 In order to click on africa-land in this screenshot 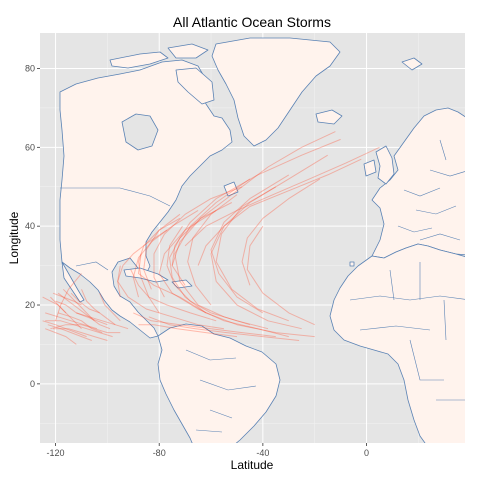, I will do `click(397, 343)`.